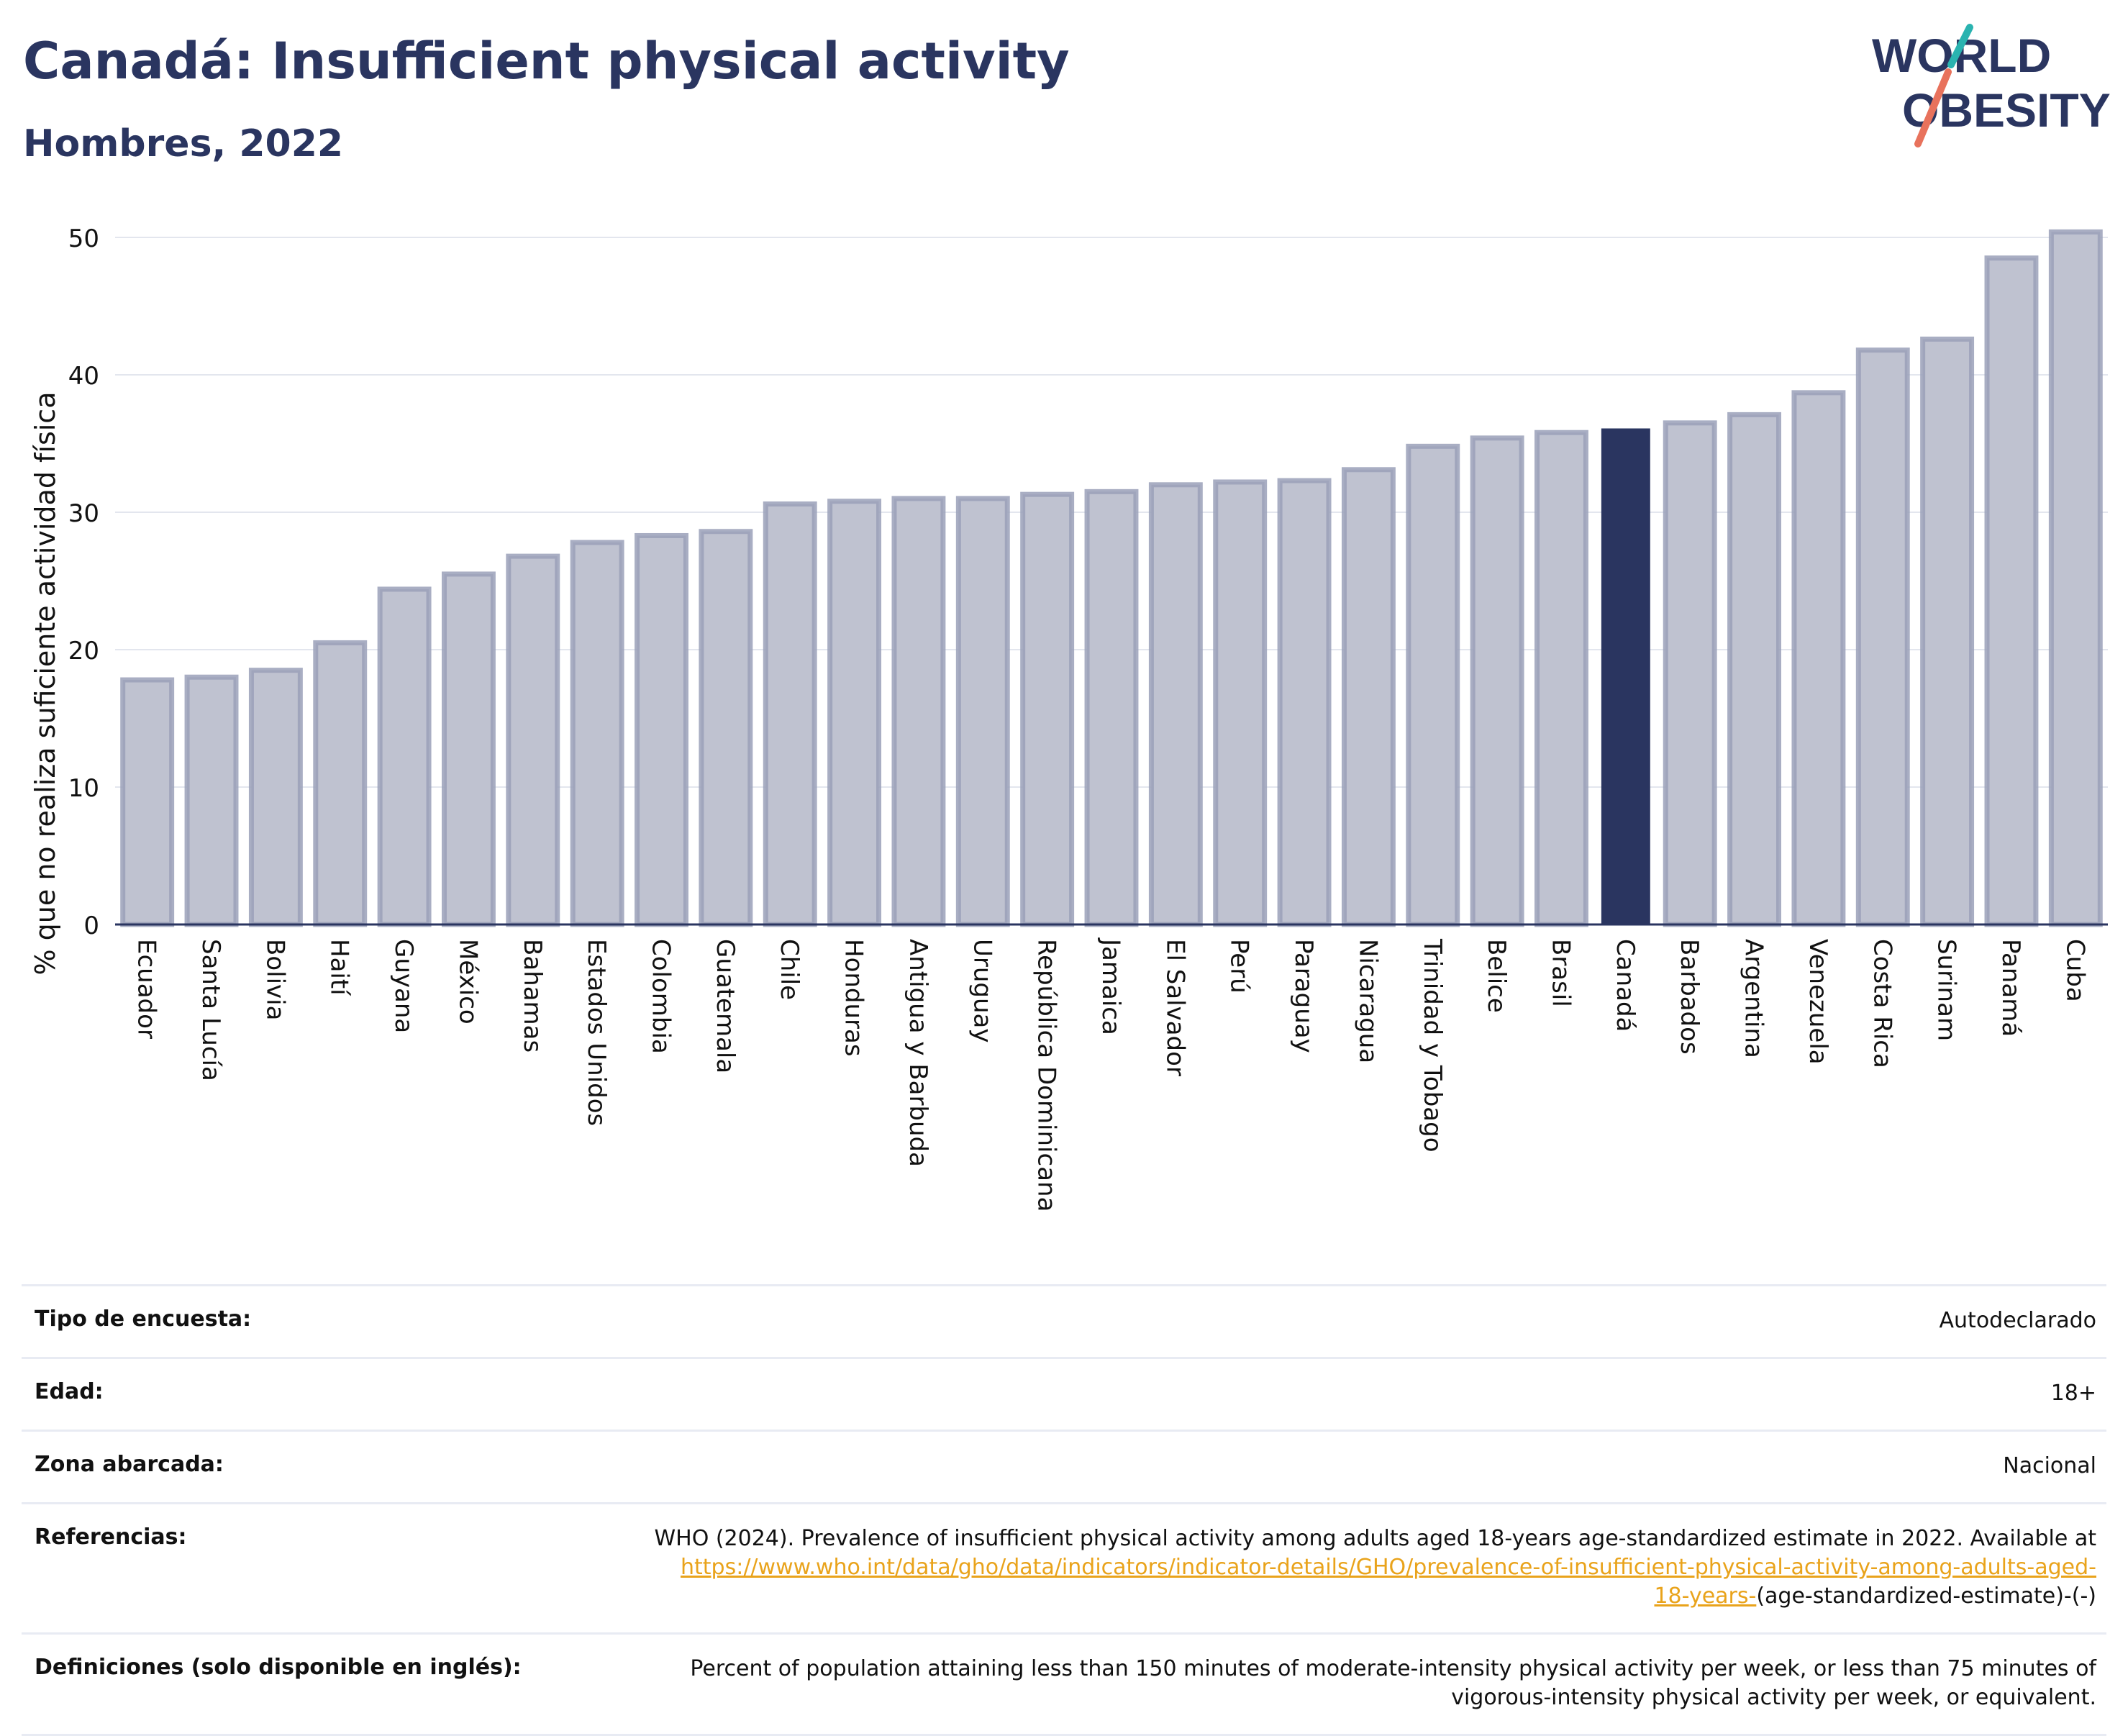 This screenshot has width=2128, height=1736. Describe the element at coordinates (1432, 1045) in the screenshot. I see `x-tick-label: Trinidad y Tobago` at that location.